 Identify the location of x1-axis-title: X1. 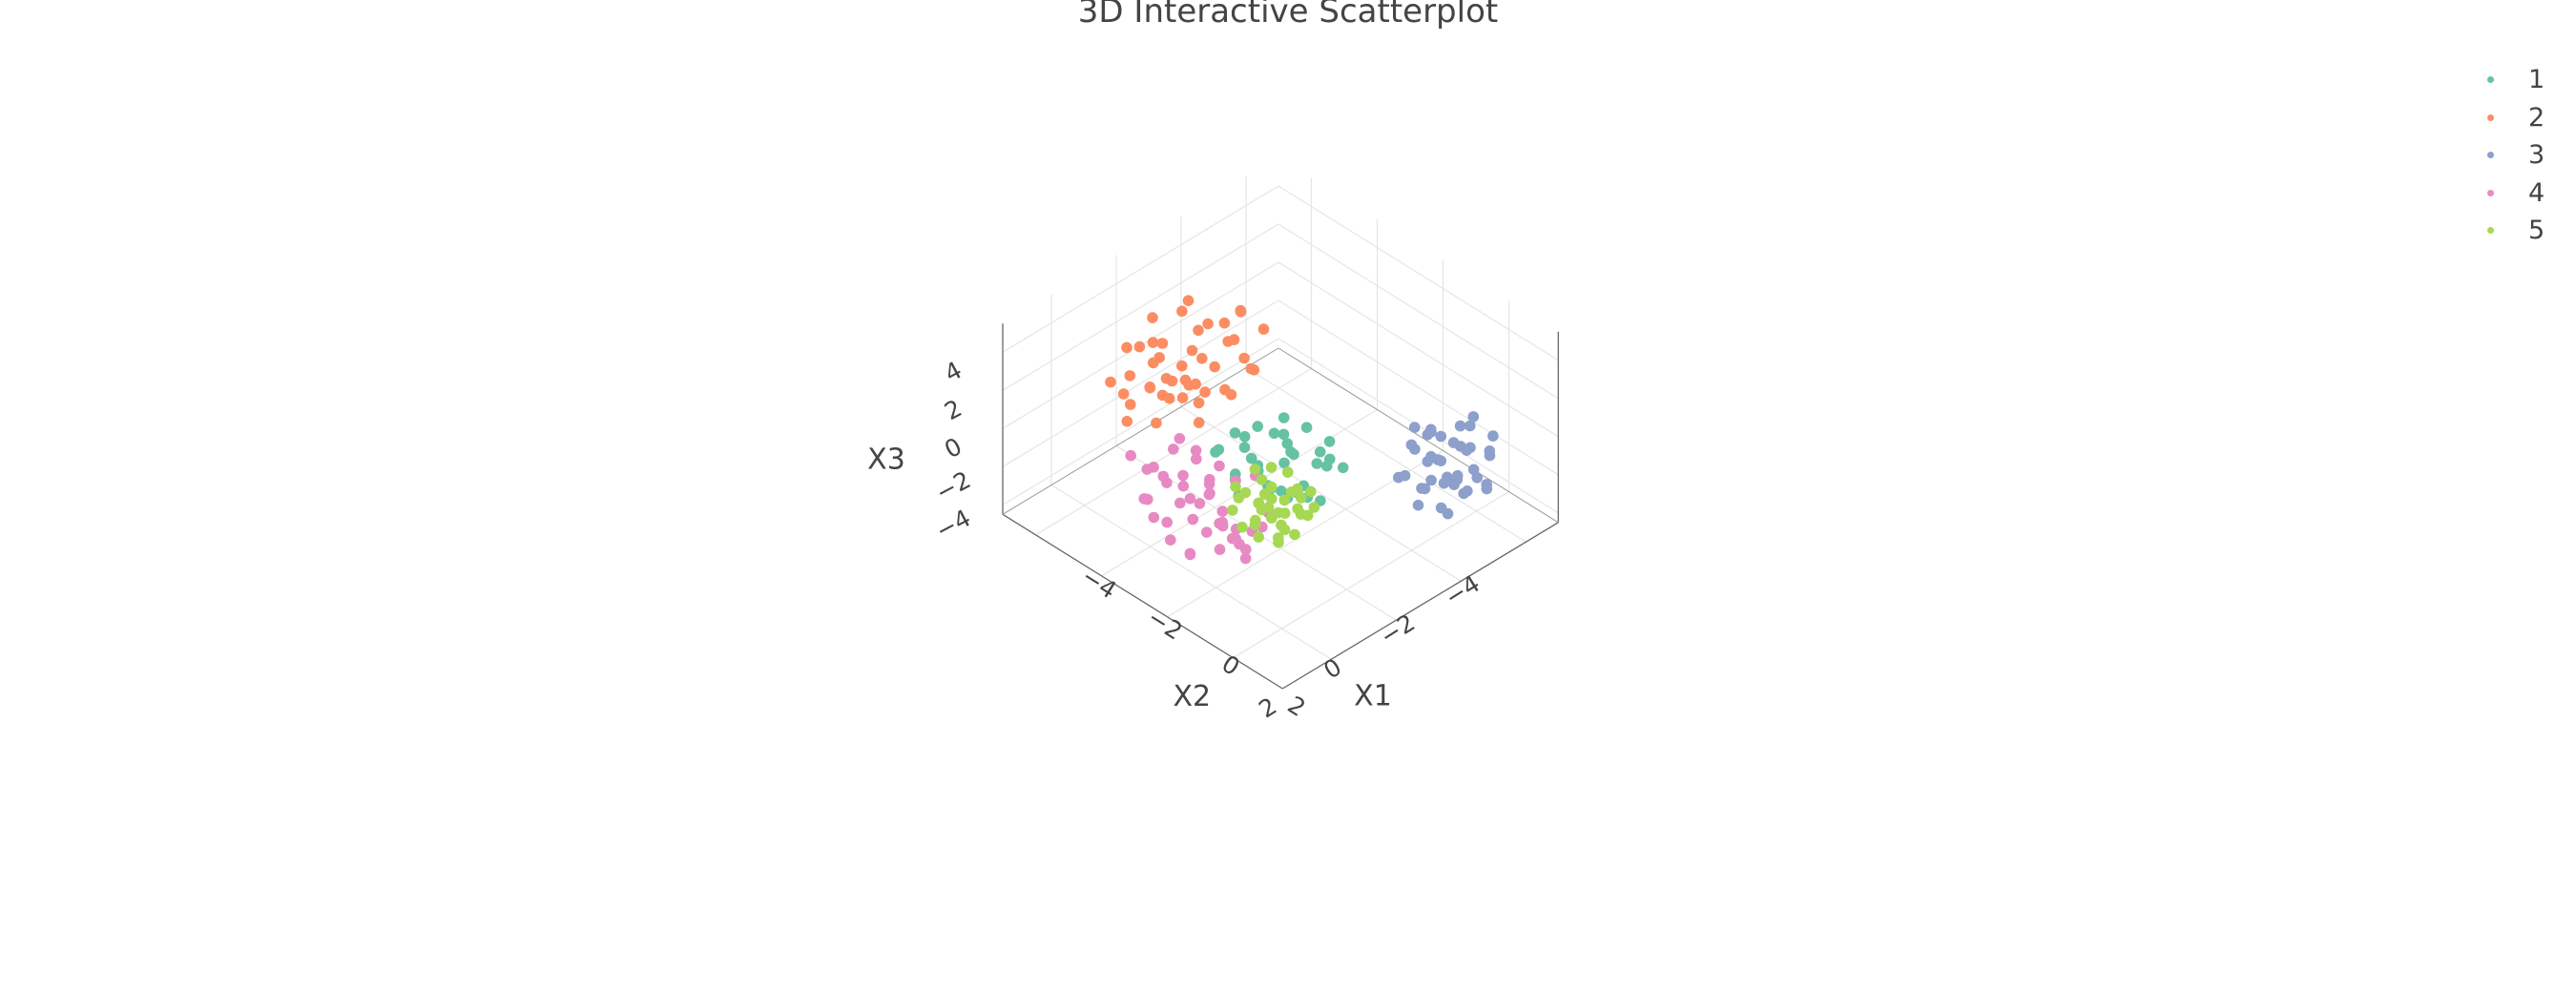
(1373, 695).